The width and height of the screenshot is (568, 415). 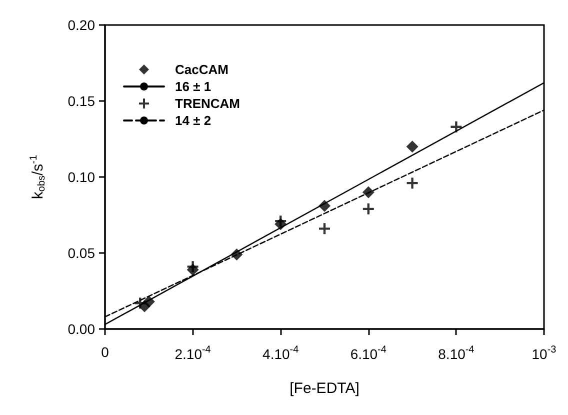 What do you see at coordinates (82, 177) in the screenshot?
I see `y-tick-label: 0.10` at bounding box center [82, 177].